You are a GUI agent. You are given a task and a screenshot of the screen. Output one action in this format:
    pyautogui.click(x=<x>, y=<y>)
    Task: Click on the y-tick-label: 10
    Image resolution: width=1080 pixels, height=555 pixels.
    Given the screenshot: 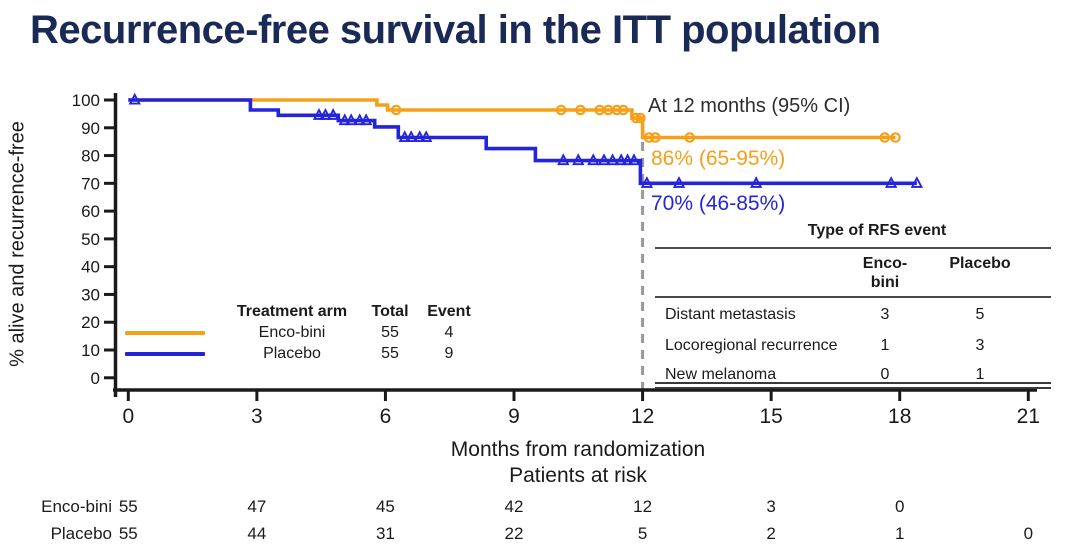 What is the action you would take?
    pyautogui.click(x=90, y=350)
    